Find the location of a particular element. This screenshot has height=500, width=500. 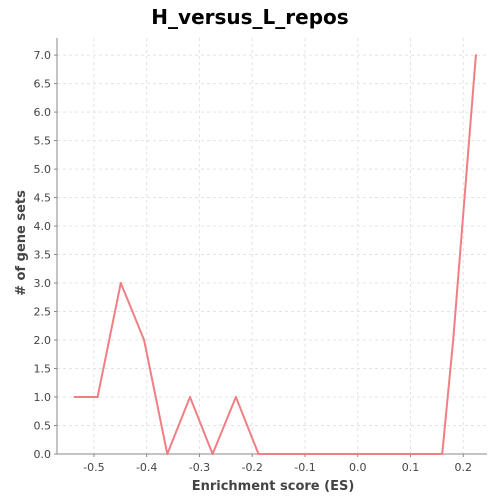

x-tick-label: -0.2 is located at coordinates (251, 467).